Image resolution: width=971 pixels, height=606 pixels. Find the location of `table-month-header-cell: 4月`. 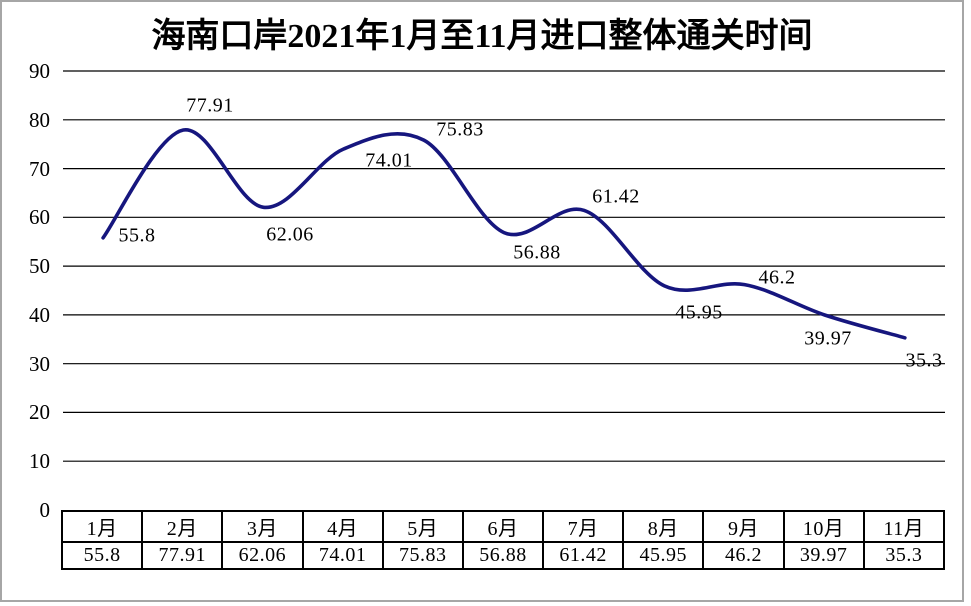

table-month-header-cell: 4月 is located at coordinates (342, 526).